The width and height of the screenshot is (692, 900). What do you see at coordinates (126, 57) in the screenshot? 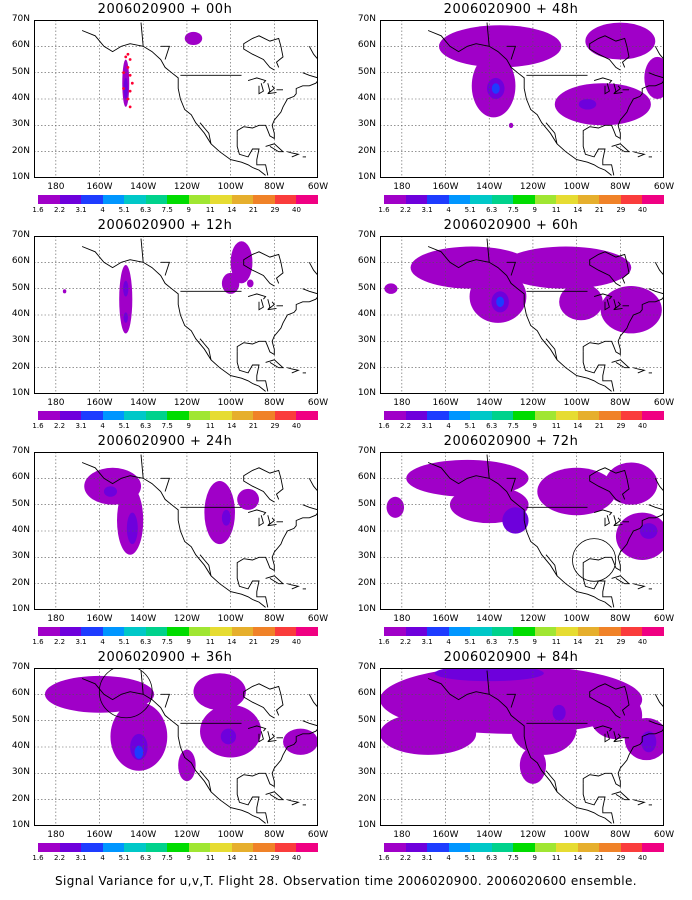
I see `observation-dot` at bounding box center [126, 57].